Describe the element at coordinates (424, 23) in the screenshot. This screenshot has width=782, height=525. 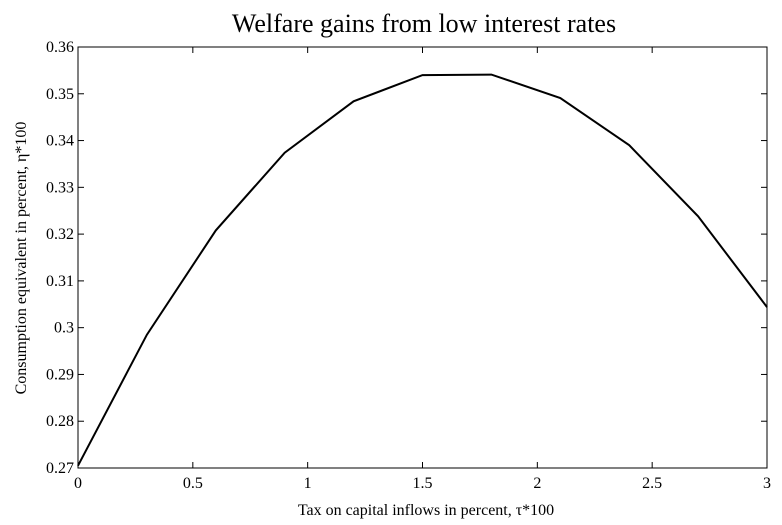
I see `chart-title: Welfare gains from low interest rates` at that location.